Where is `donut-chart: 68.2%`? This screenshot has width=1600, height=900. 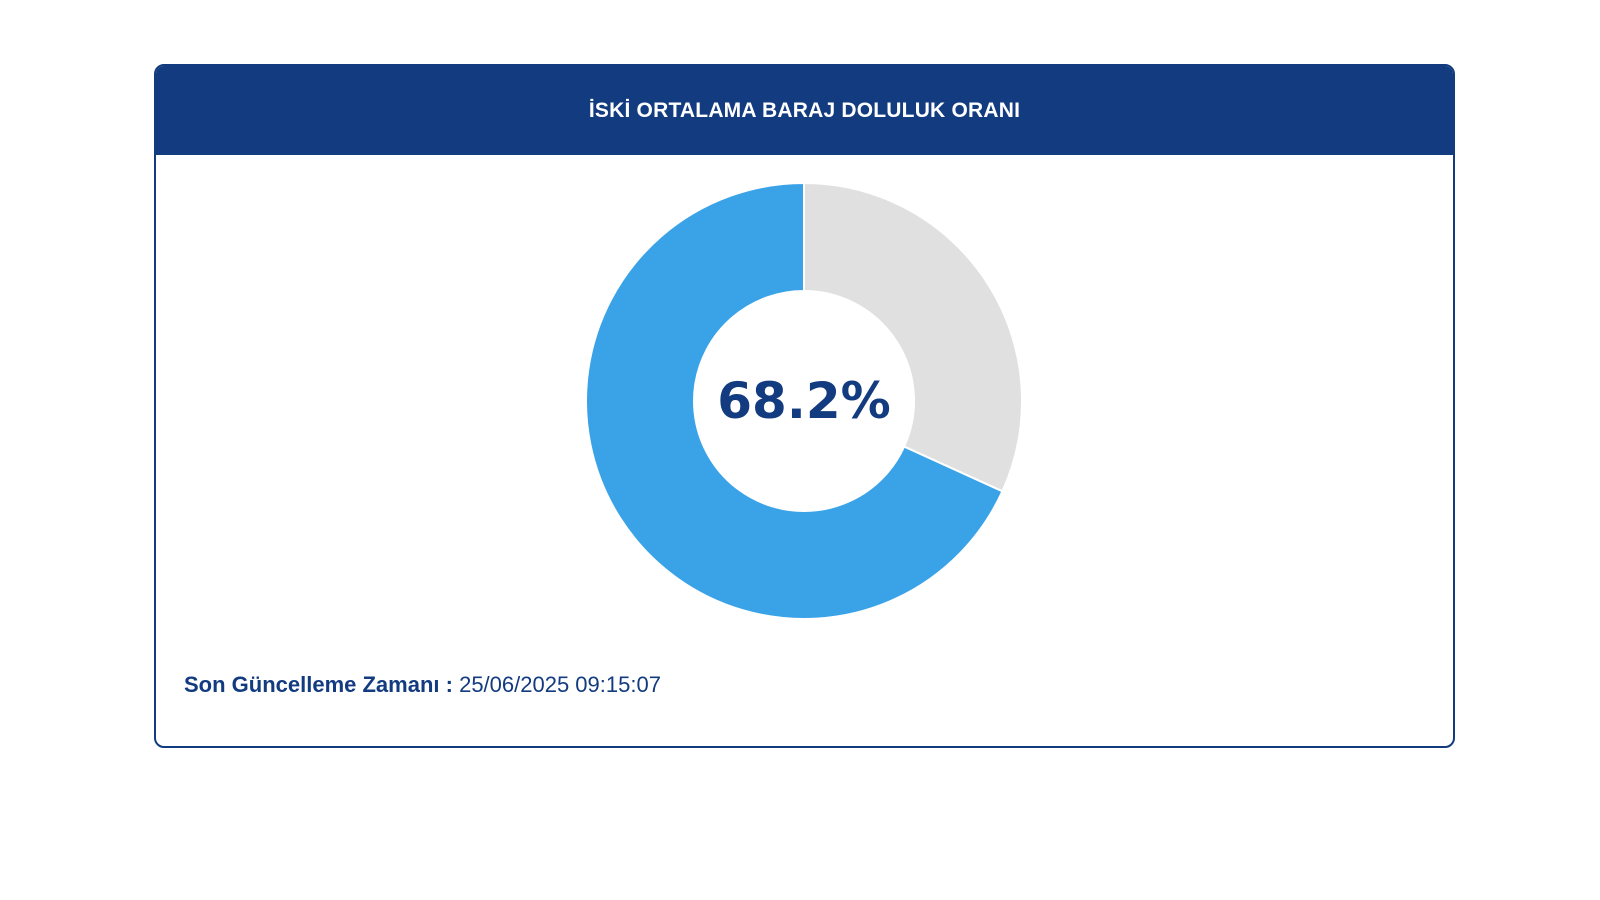 donut-chart: 68.2% is located at coordinates (804, 400).